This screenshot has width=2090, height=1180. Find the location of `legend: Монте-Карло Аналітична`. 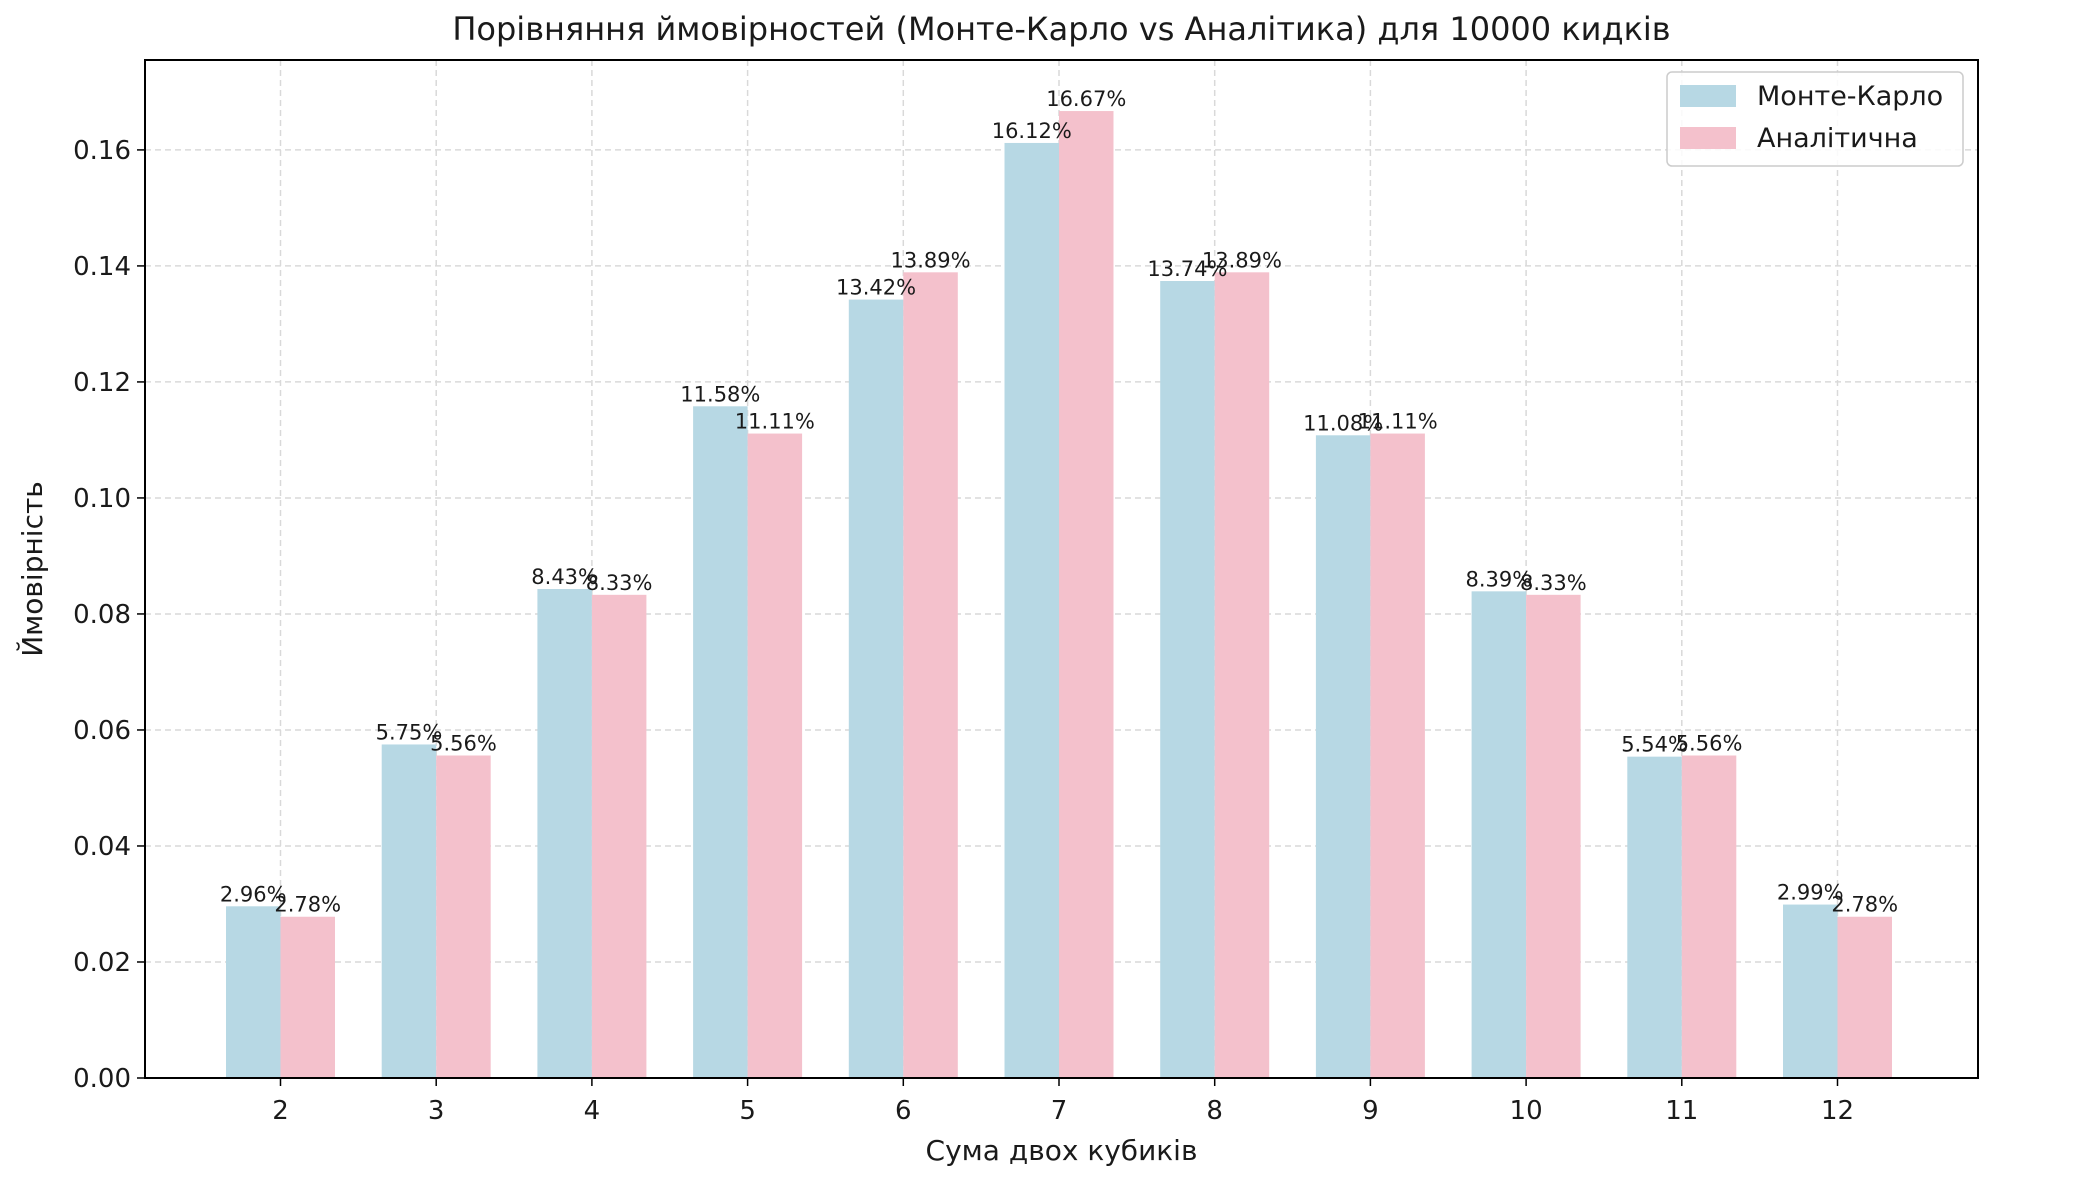

legend: Монте-Карло Аналітична is located at coordinates (1815, 119).